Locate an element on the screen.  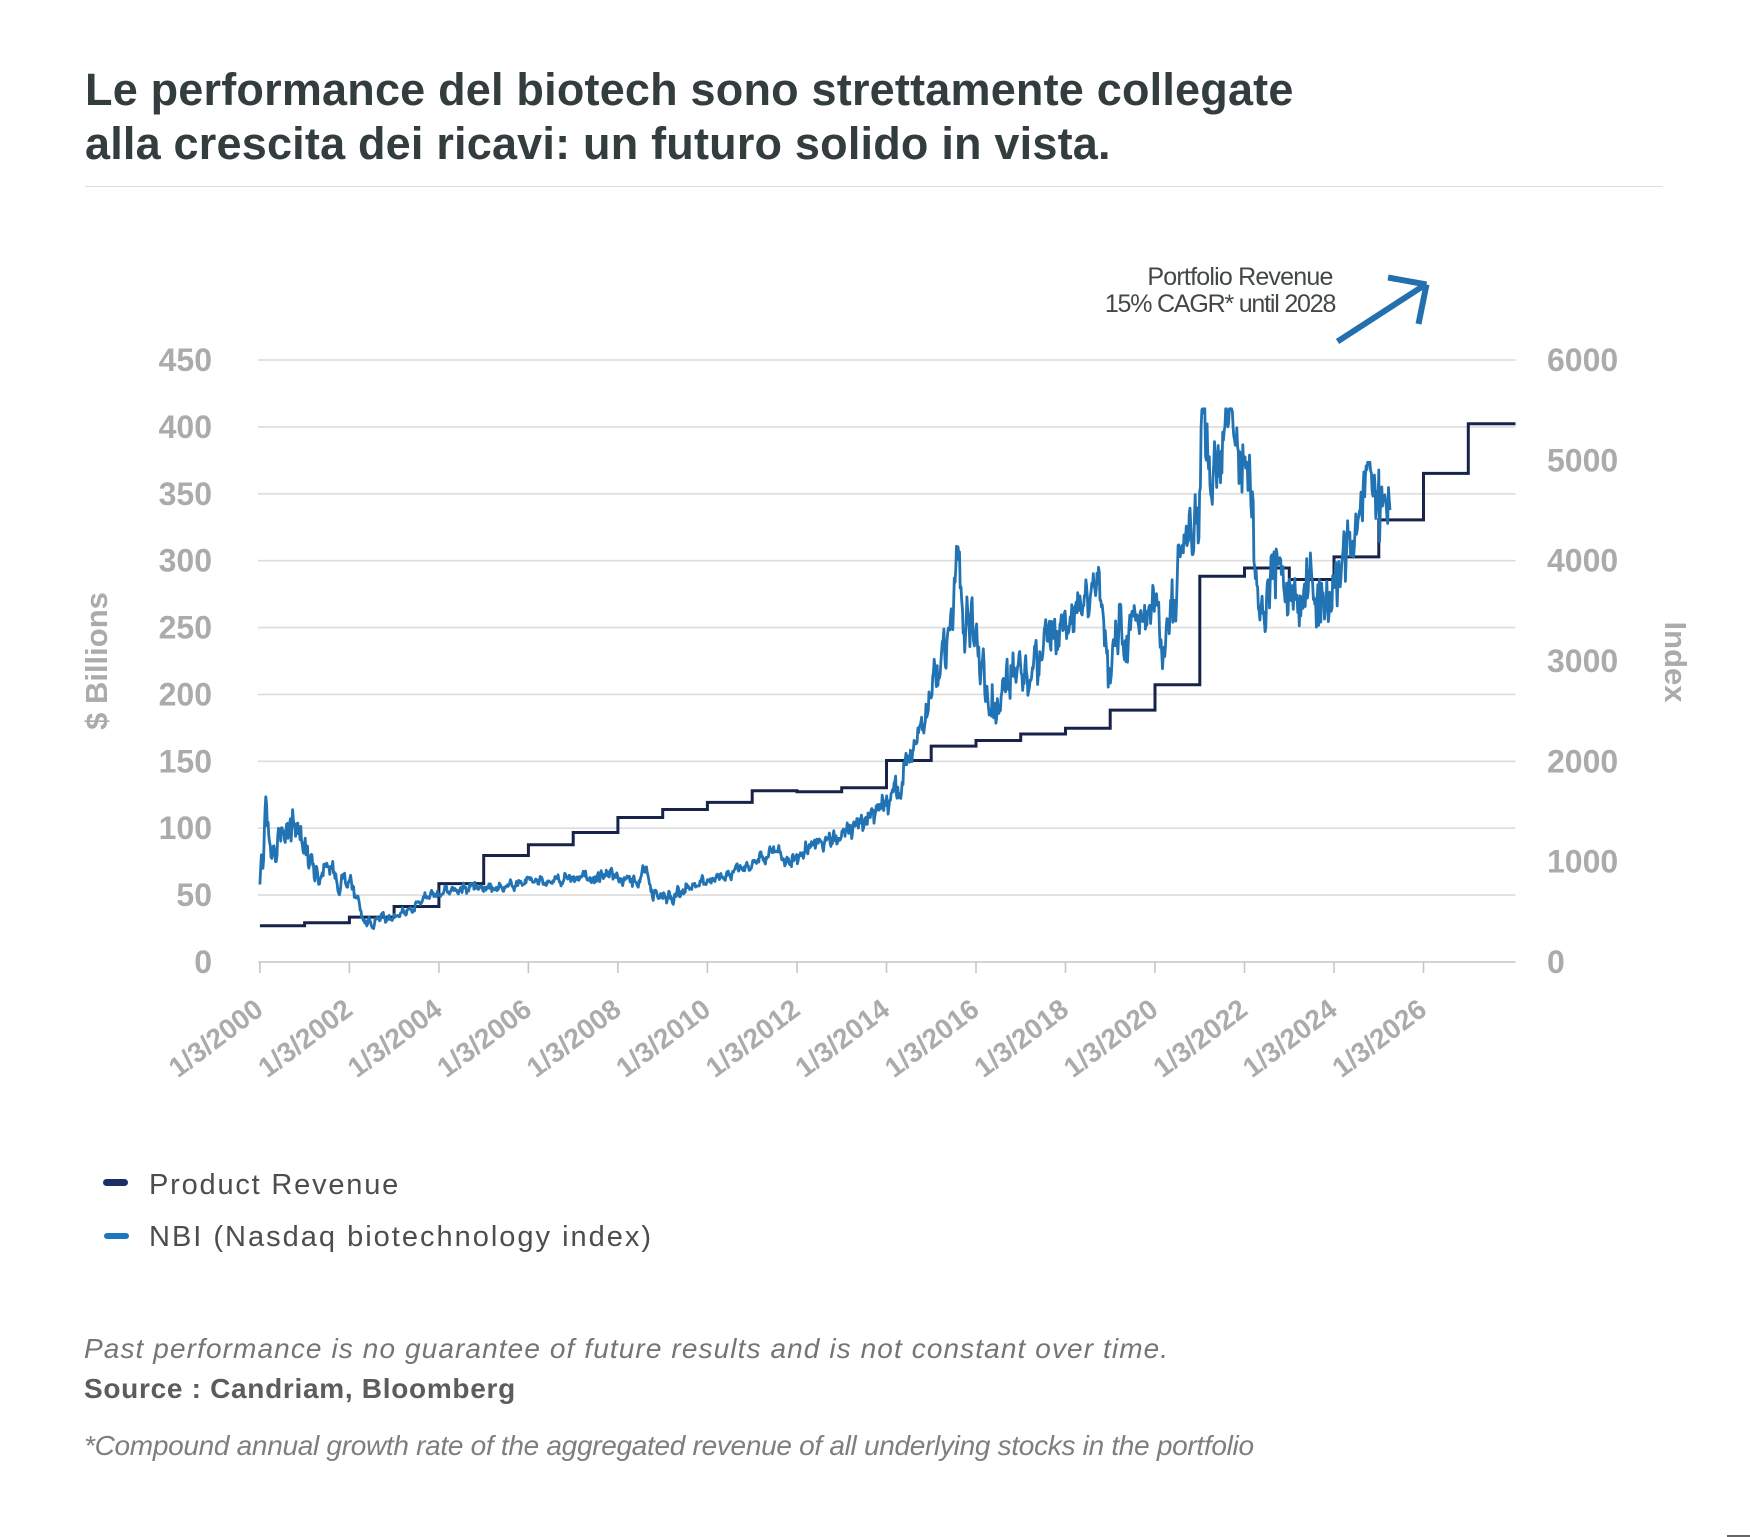
svg-text: 1/3/2002 is located at coordinates (305, 1038).